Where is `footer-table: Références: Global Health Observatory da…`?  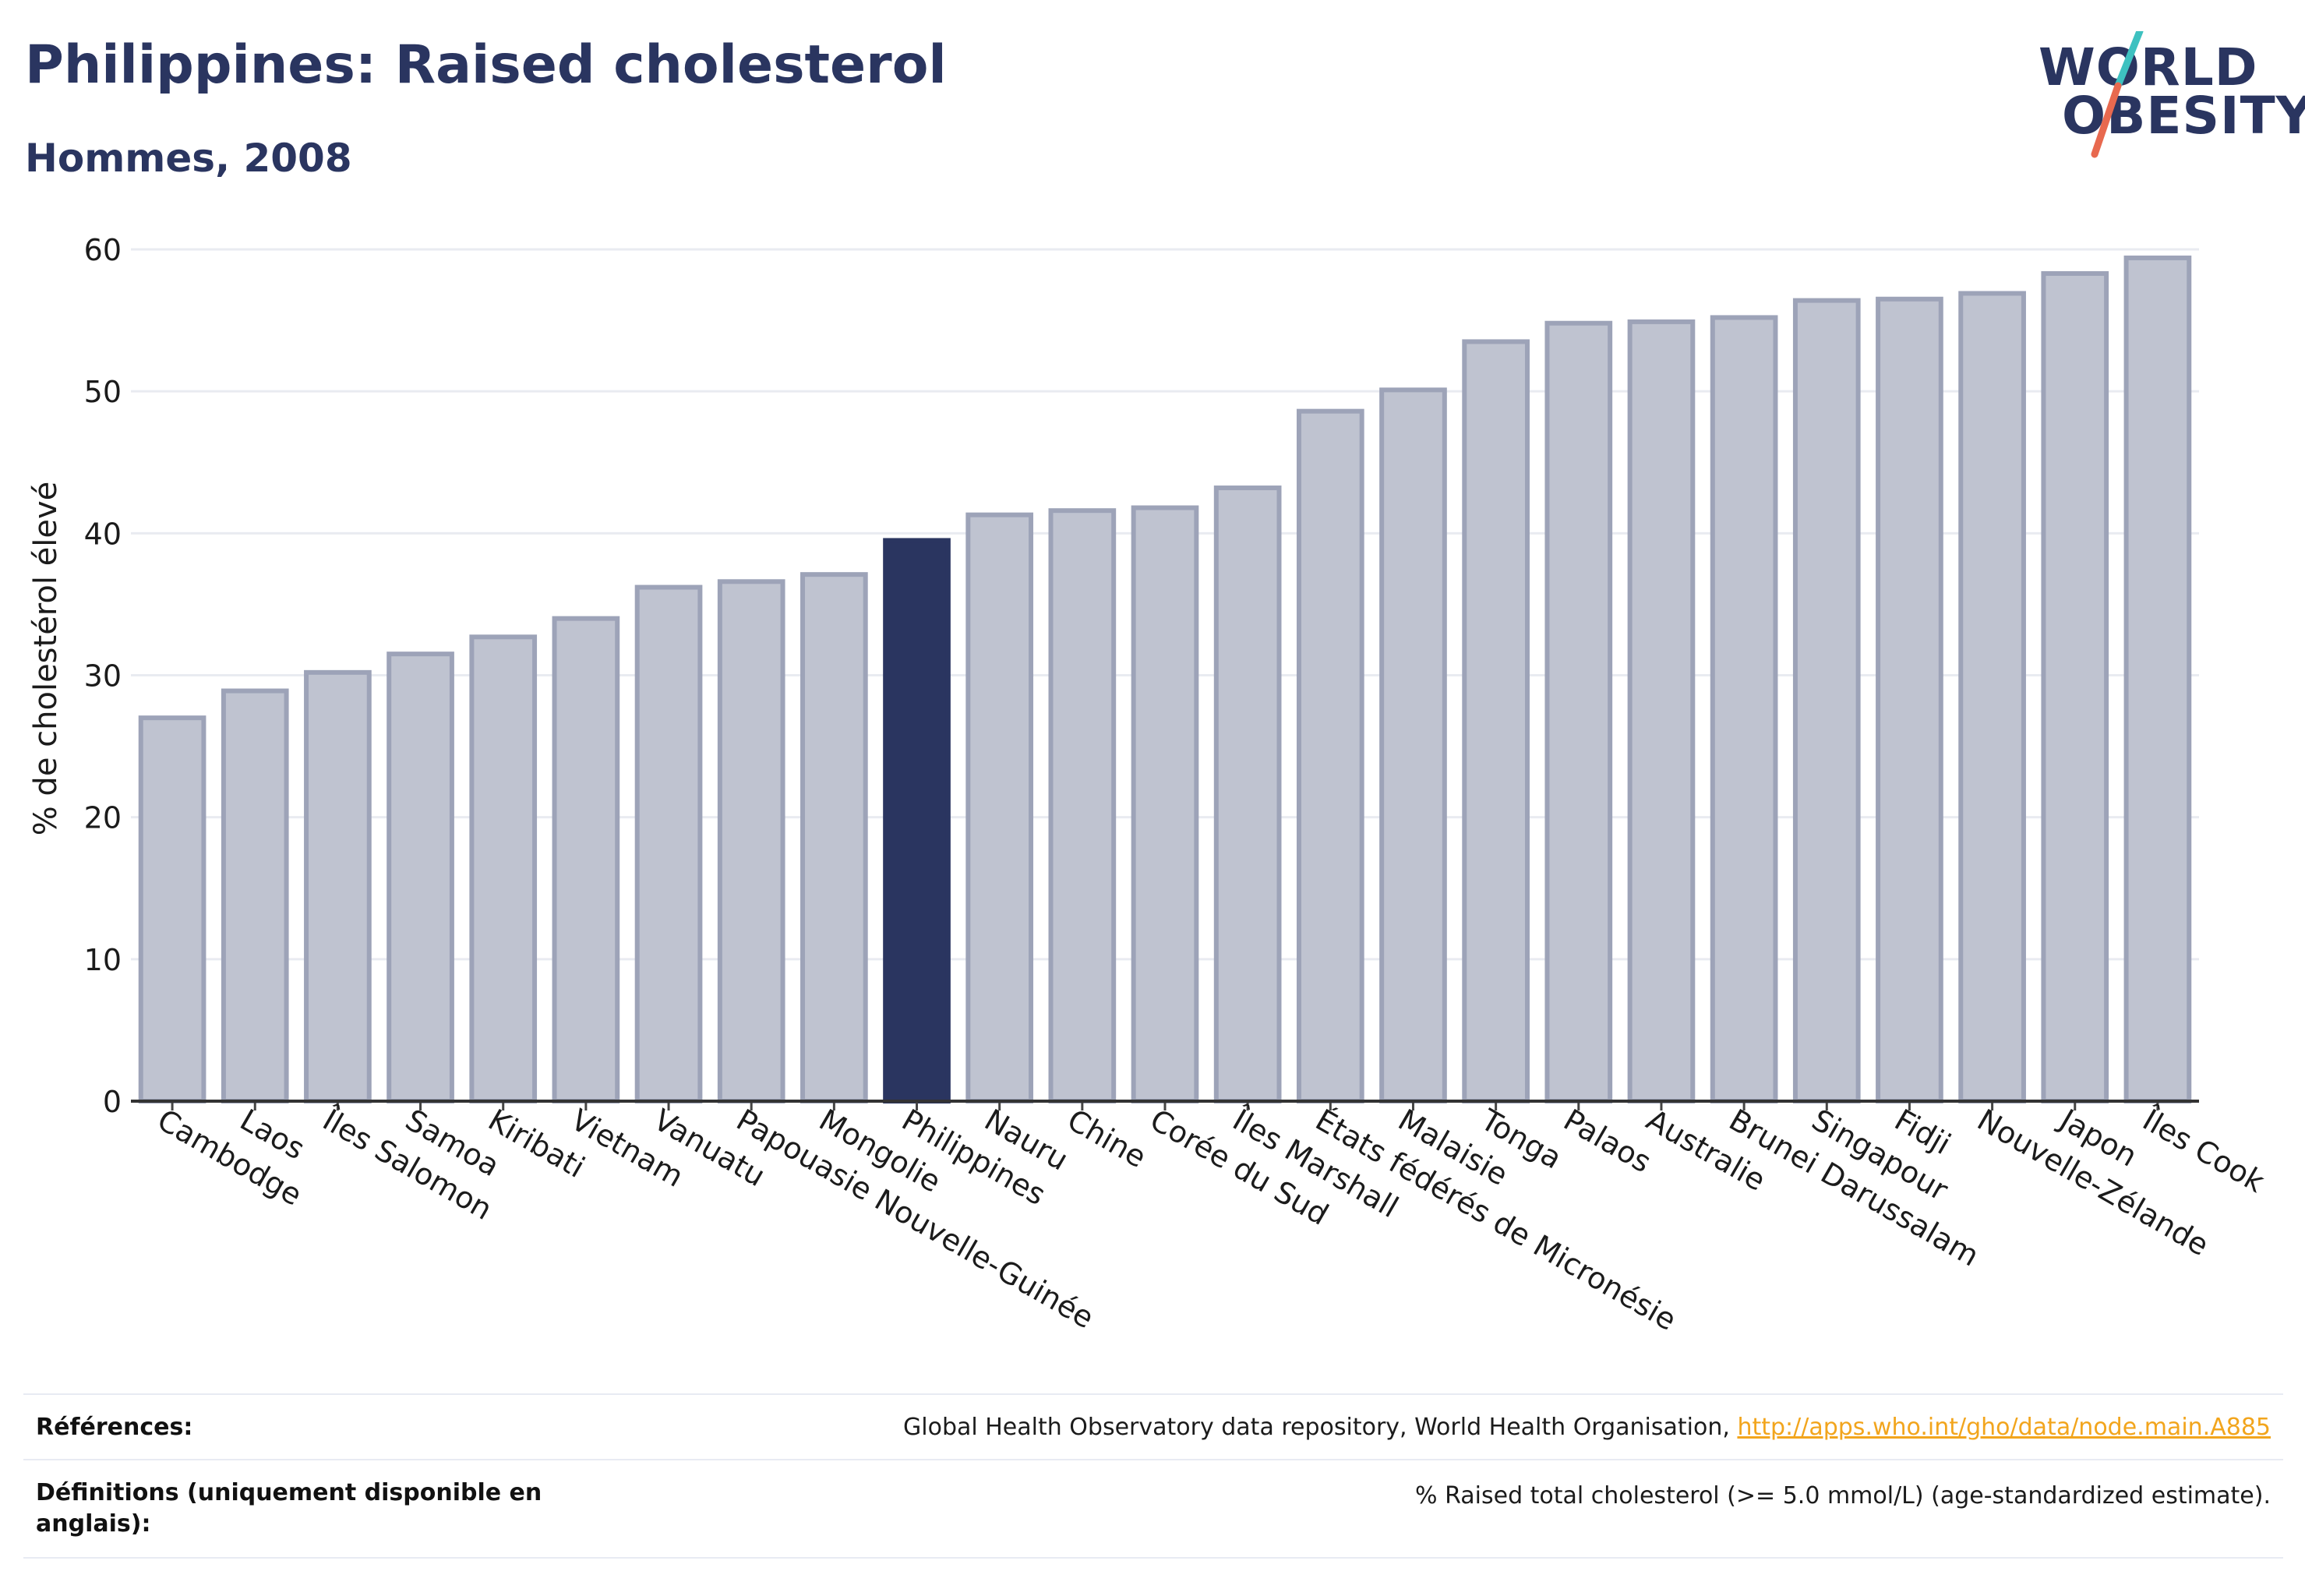 footer-table: Références: Global Health Observatory da… is located at coordinates (1153, 1476).